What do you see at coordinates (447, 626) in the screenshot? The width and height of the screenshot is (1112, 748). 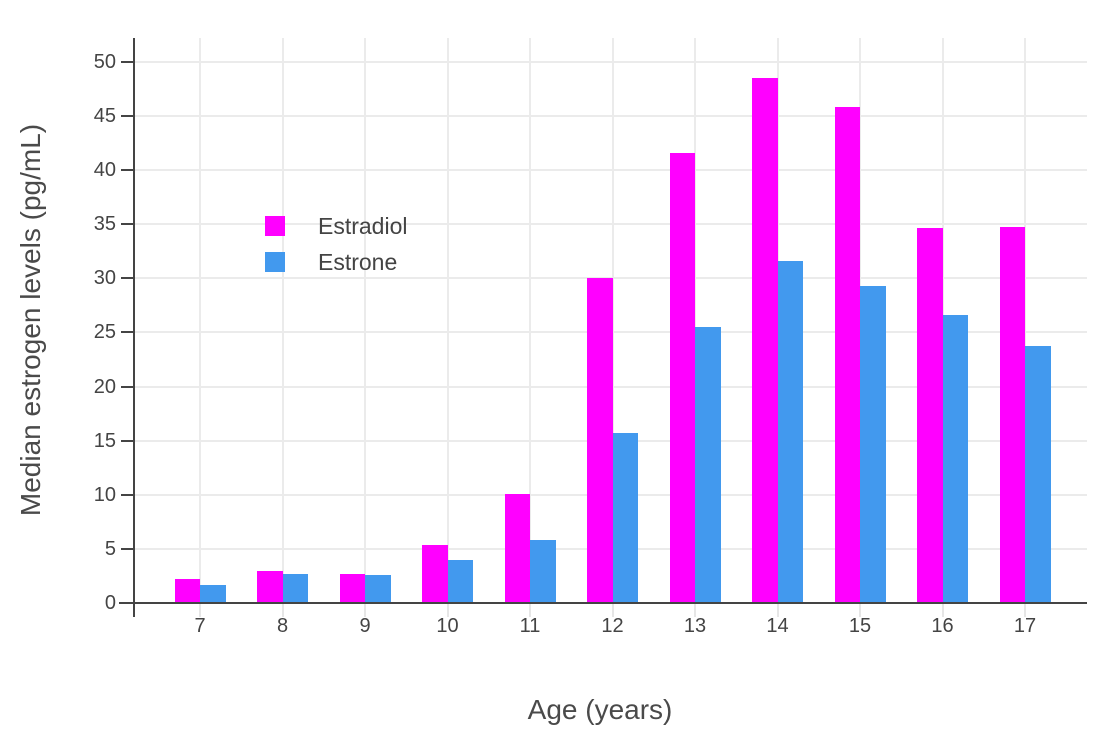 I see `x-tick-label: 10` at bounding box center [447, 626].